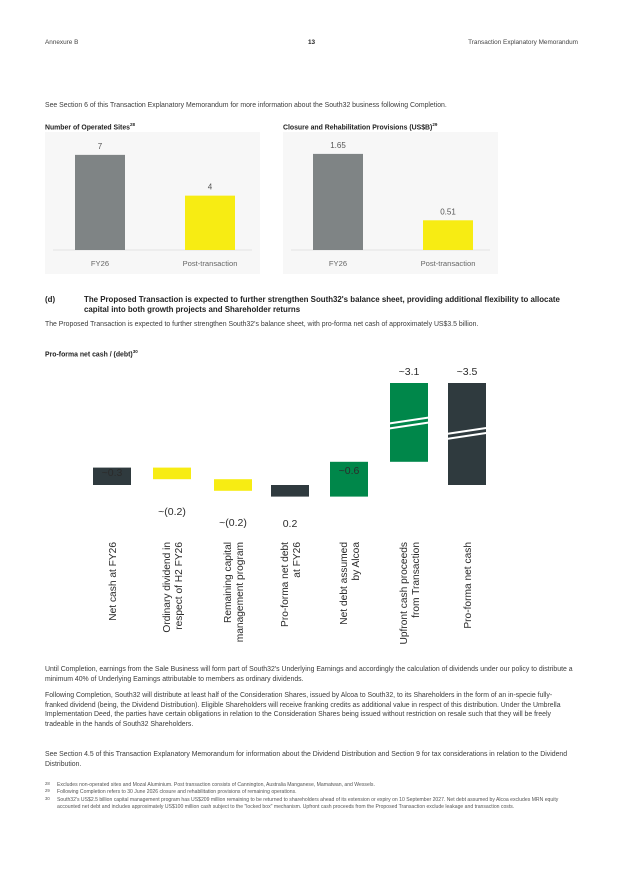 The width and height of the screenshot is (623, 880). Describe the element at coordinates (467, 435) in the screenshot. I see `waterfall-axis-break-6-b` at that location.